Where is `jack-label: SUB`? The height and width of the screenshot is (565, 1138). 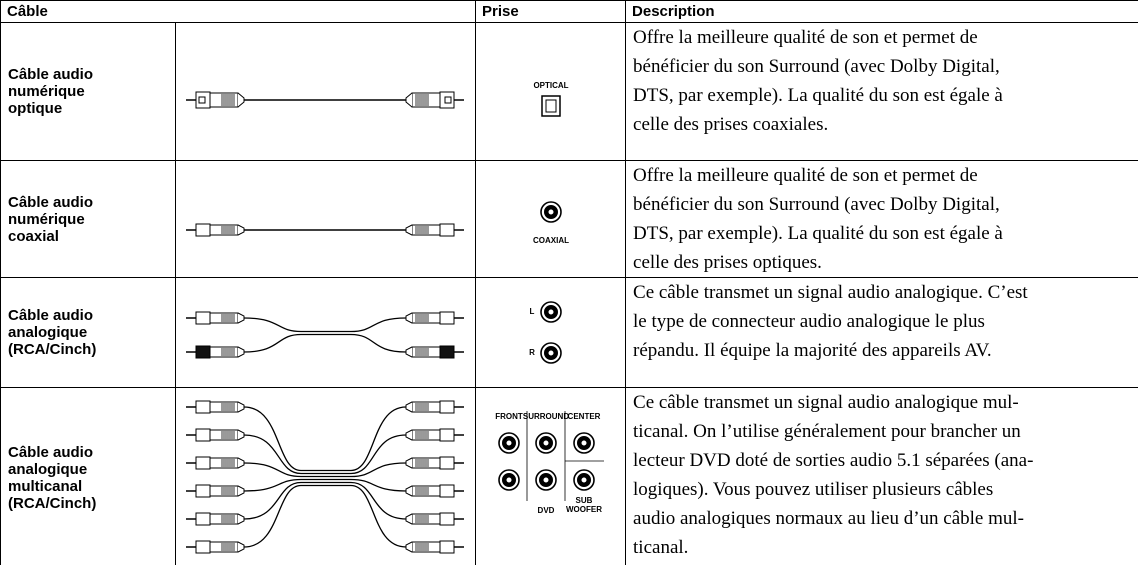
jack-label: SUB is located at coordinates (584, 500).